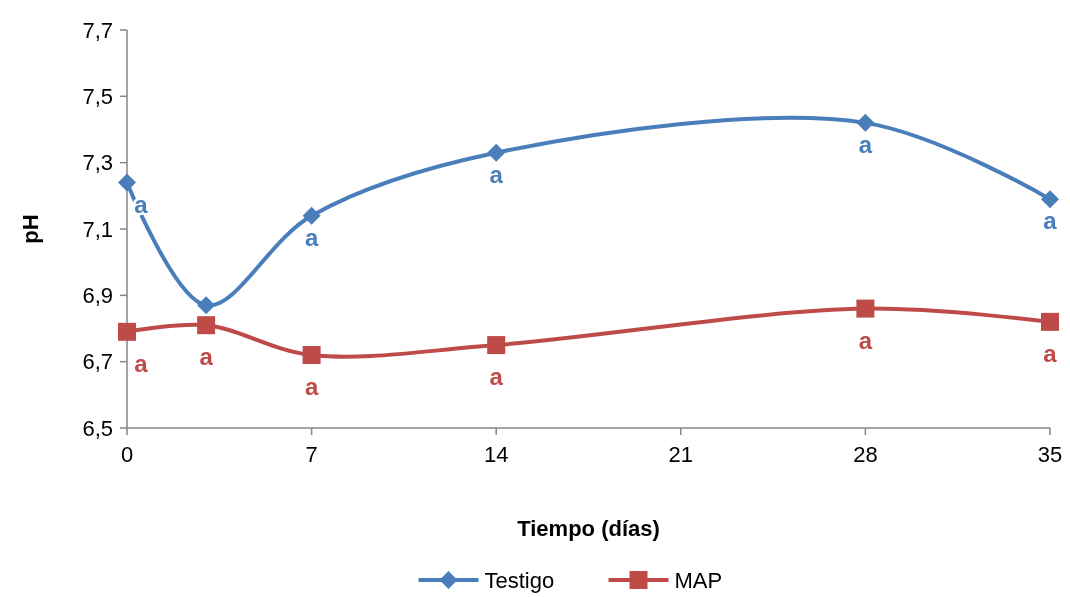  Describe the element at coordinates (127, 454) in the screenshot. I see `x-tick-label: 0` at that location.